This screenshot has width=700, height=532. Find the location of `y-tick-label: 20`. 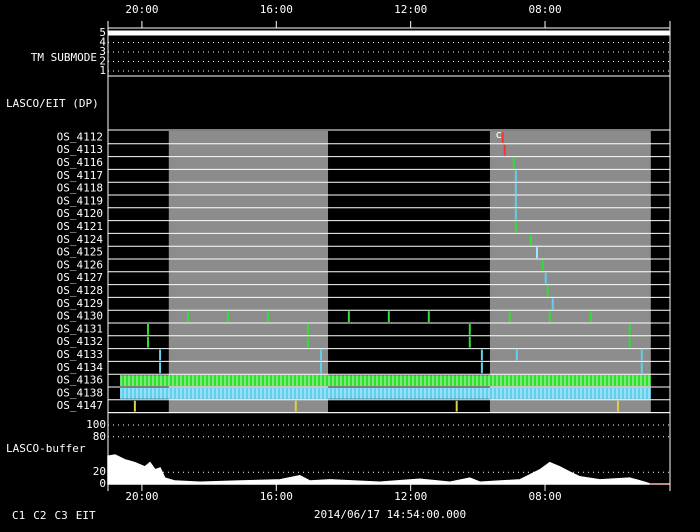

y-tick-label: 20 is located at coordinates (99, 471).